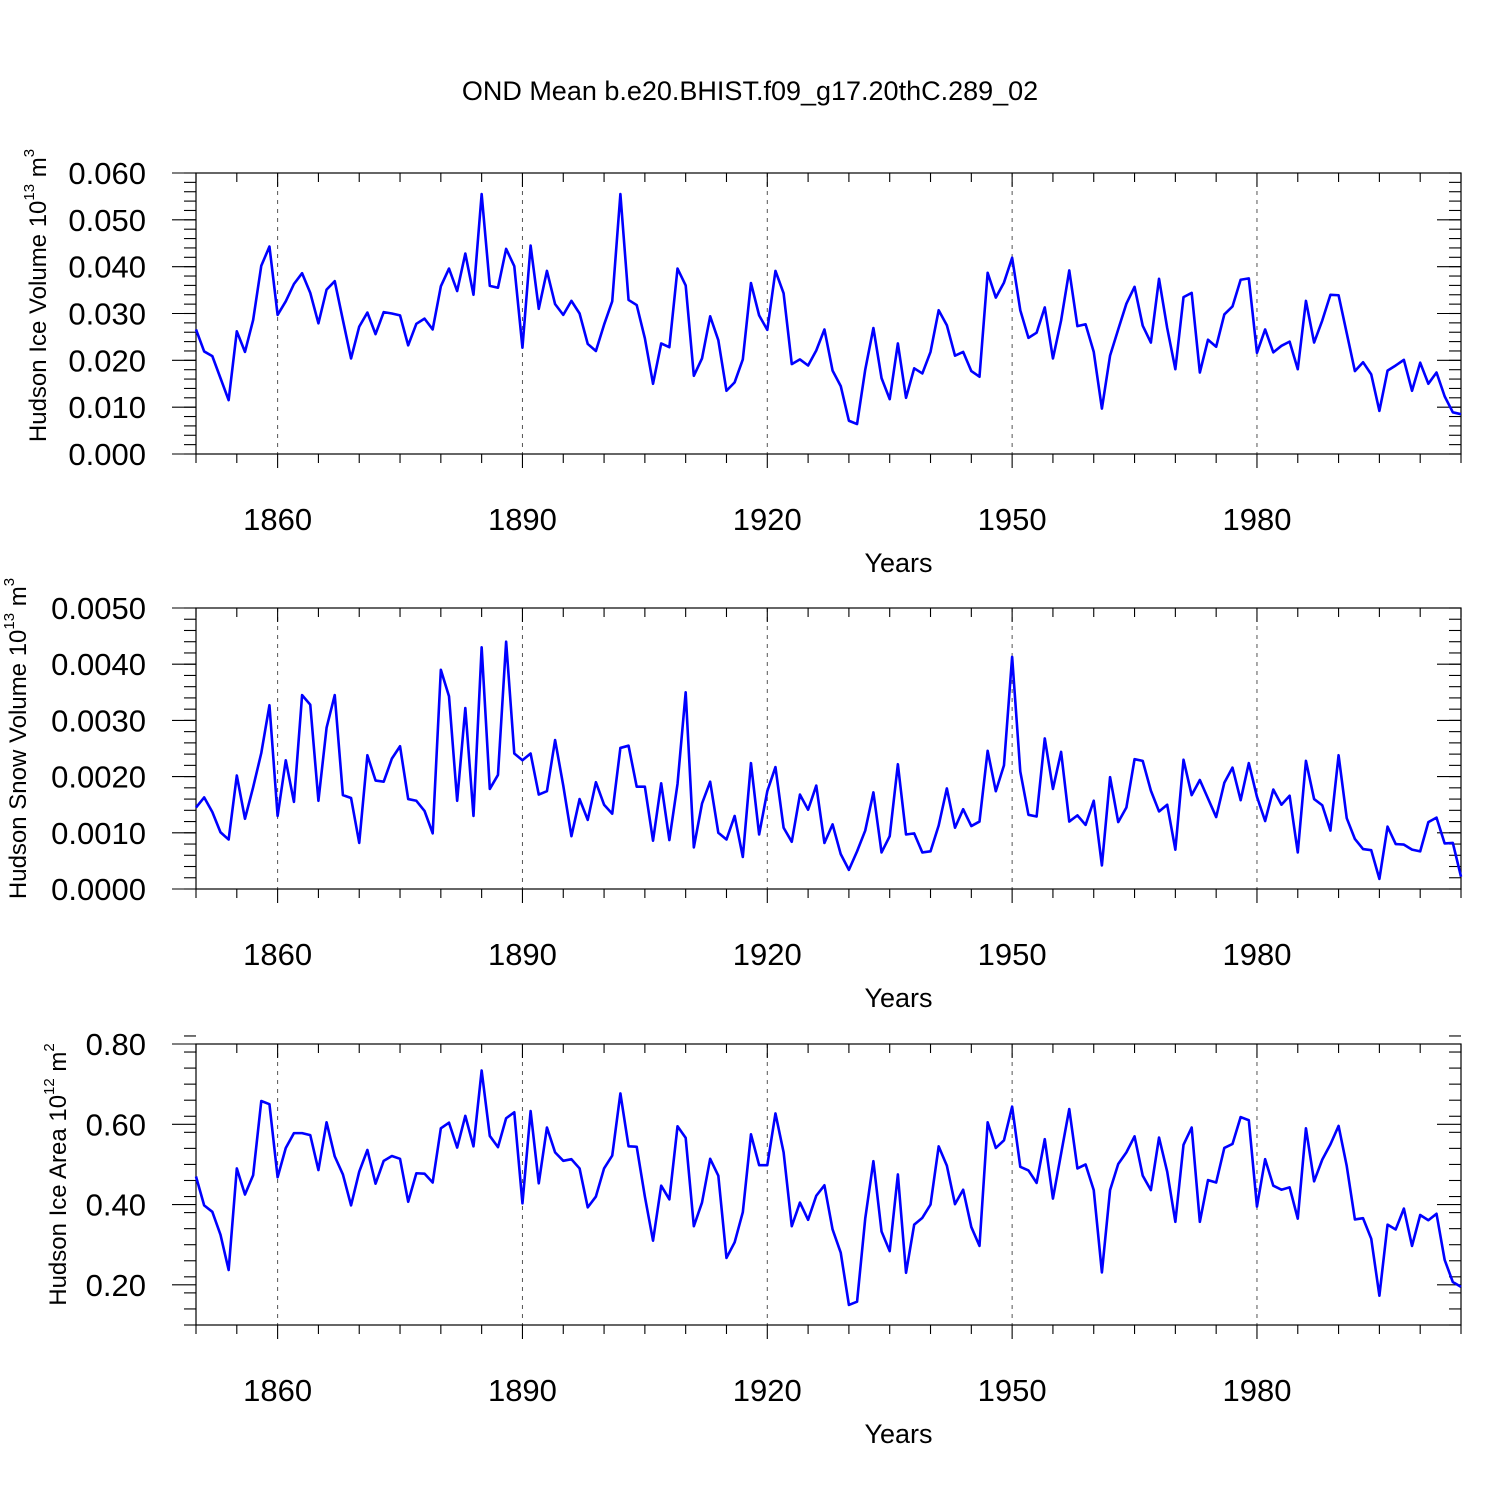 The image size is (1500, 1500). What do you see at coordinates (58, 1200) in the screenshot?
I see `y-axis-label-base: Hudson Ice Area 10` at bounding box center [58, 1200].